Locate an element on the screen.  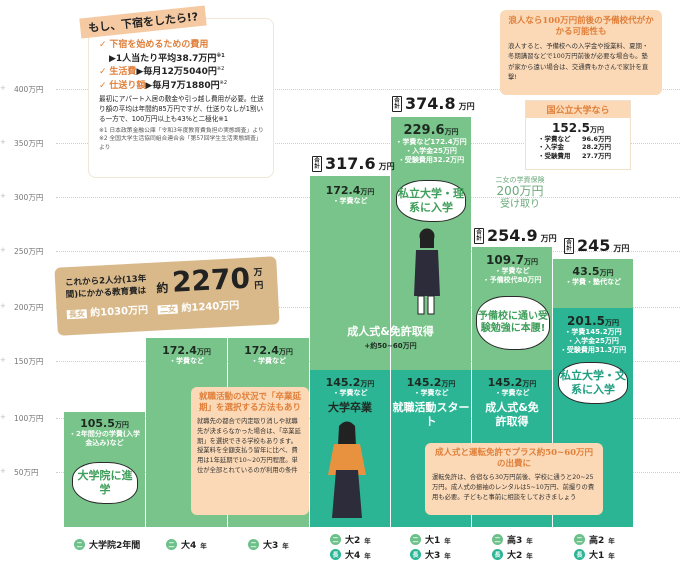
x-label-col5: 二高3 年 長大2 年 is located at coordinates (512, 547).